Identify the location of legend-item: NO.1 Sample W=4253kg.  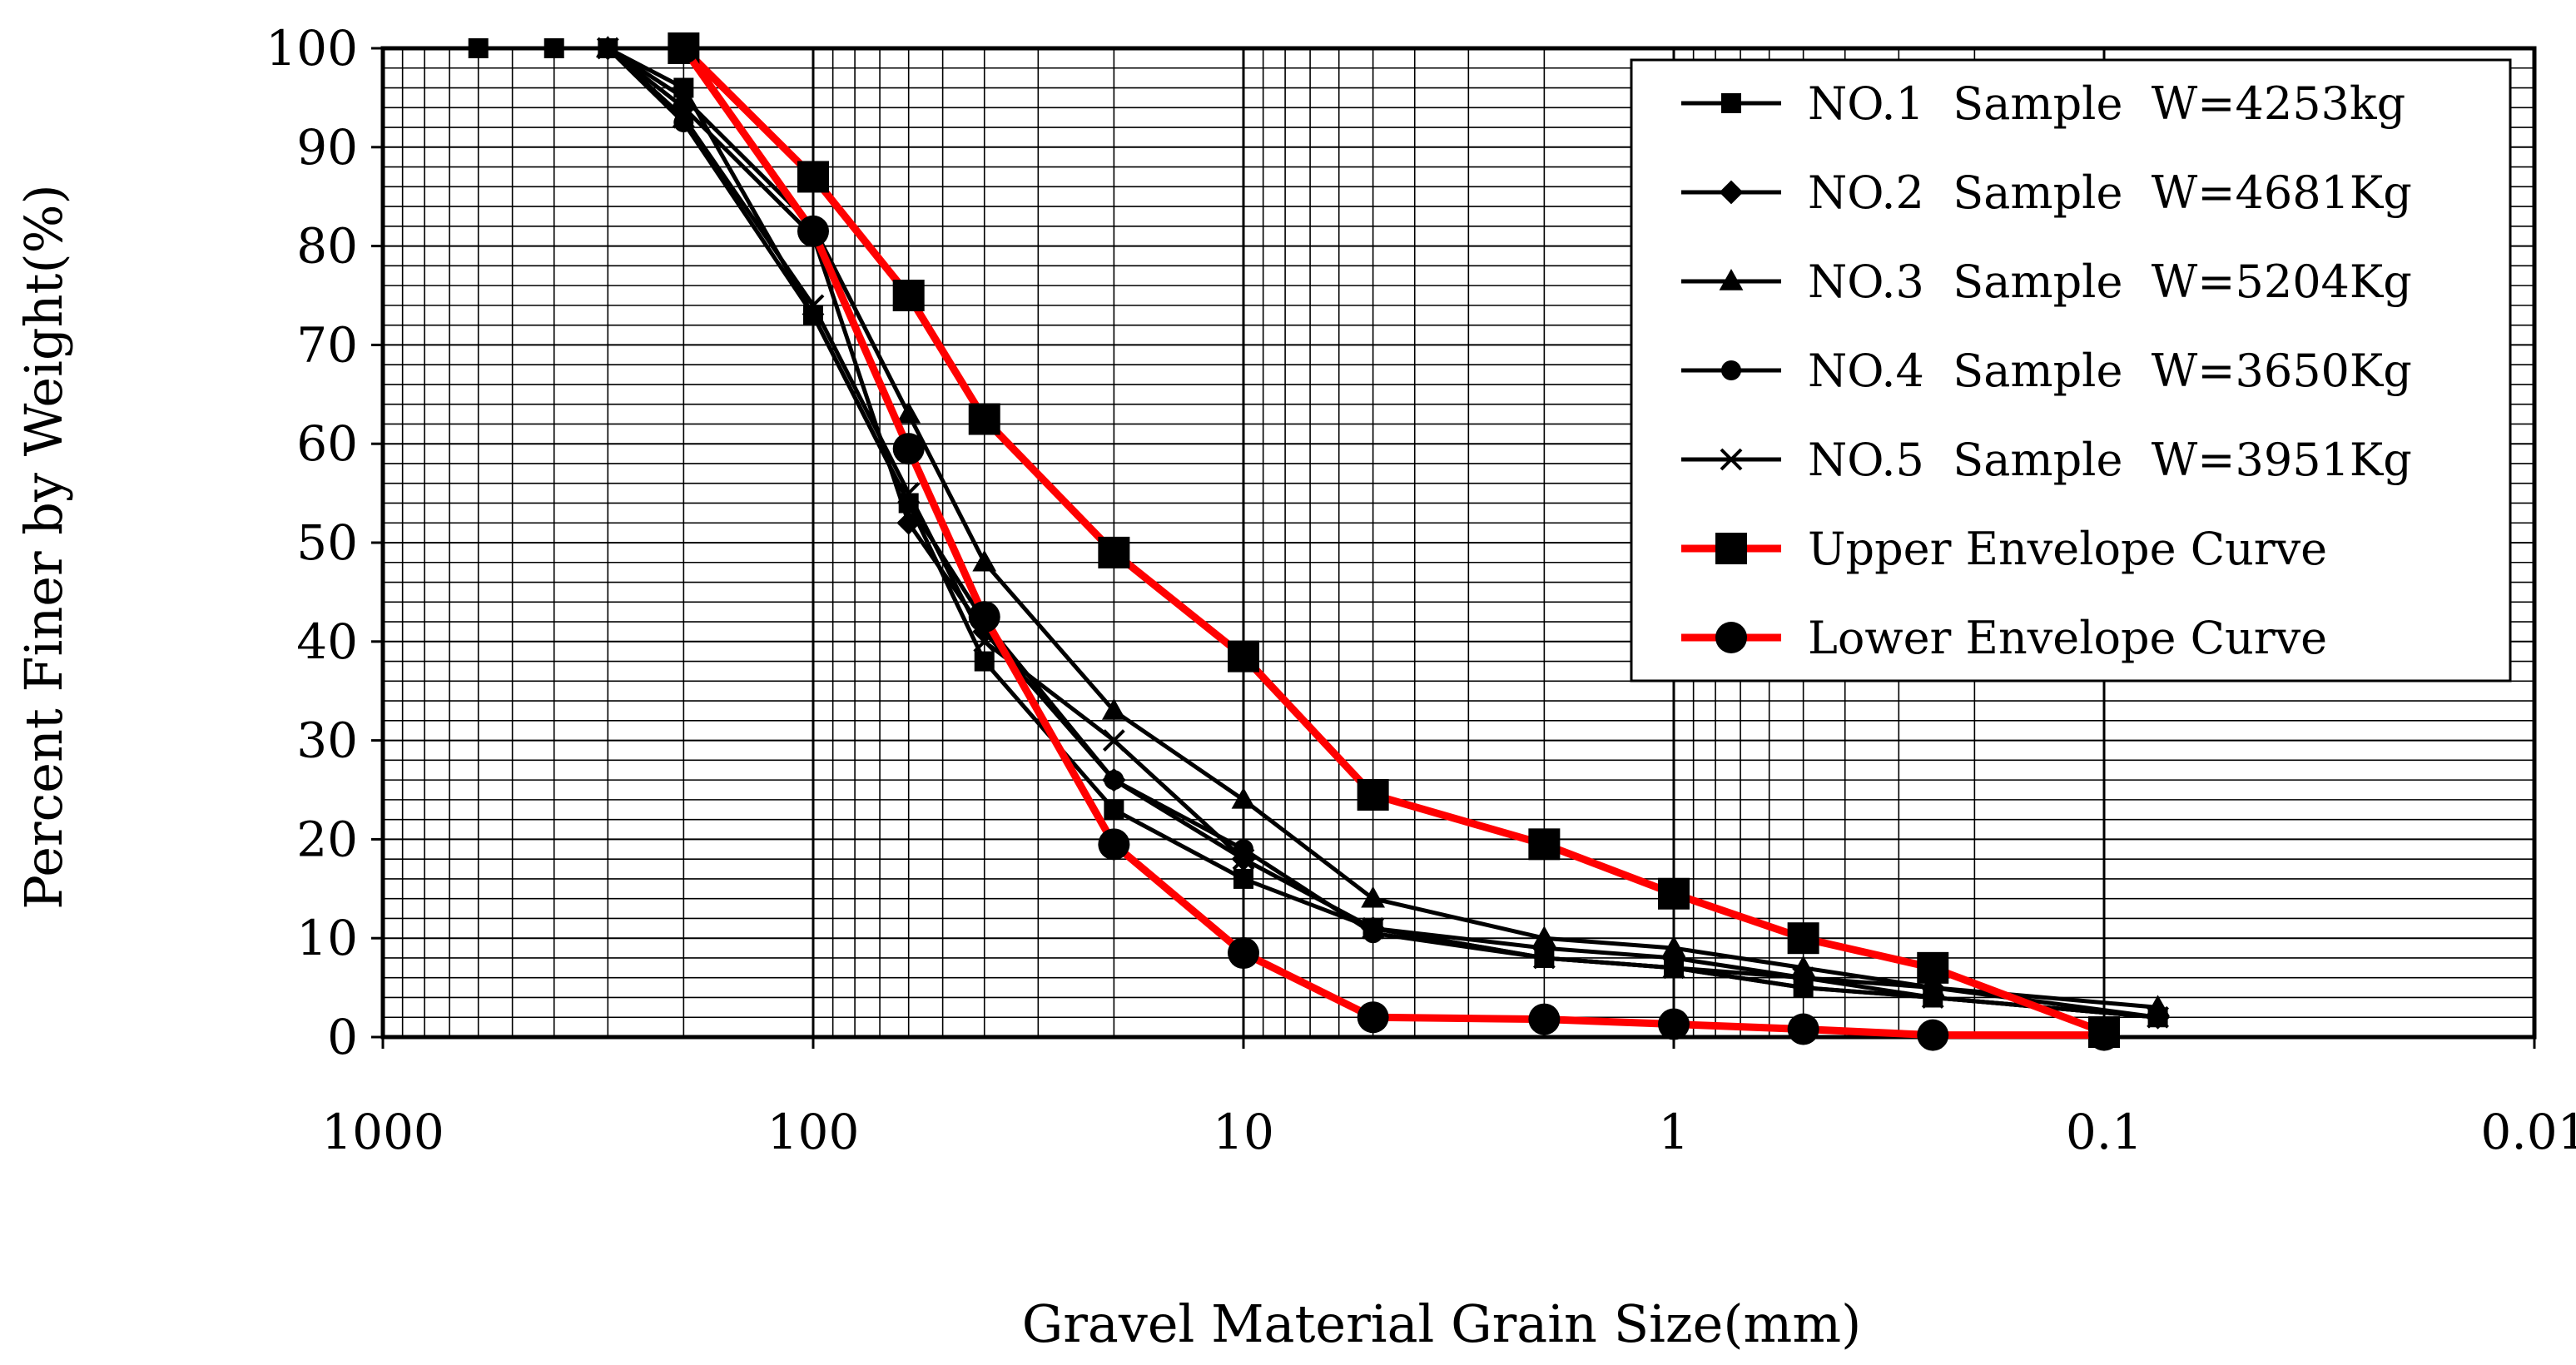
(2043, 103).